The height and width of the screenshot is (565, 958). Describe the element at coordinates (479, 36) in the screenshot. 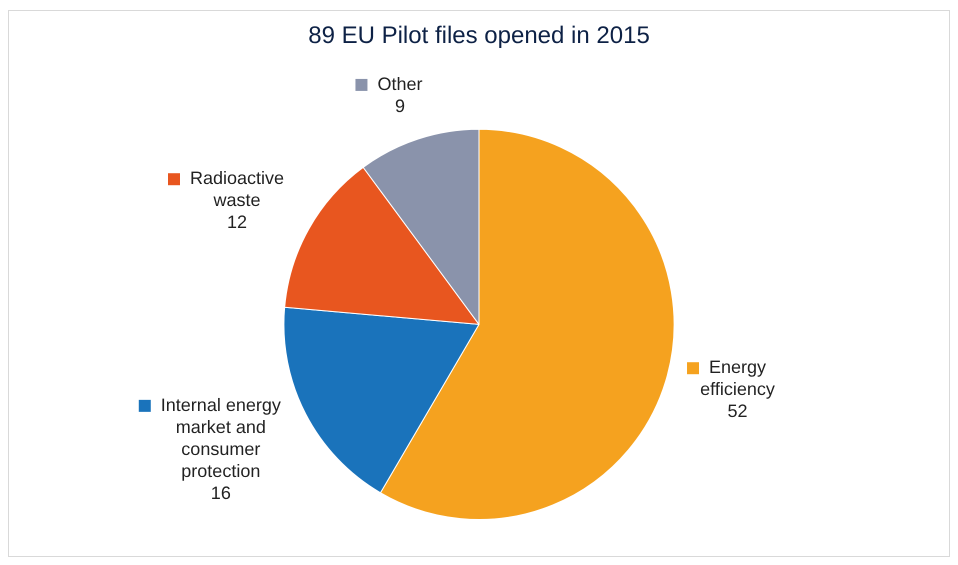

I see `chart-title: 89 EU Pilot files opened in 2015` at that location.